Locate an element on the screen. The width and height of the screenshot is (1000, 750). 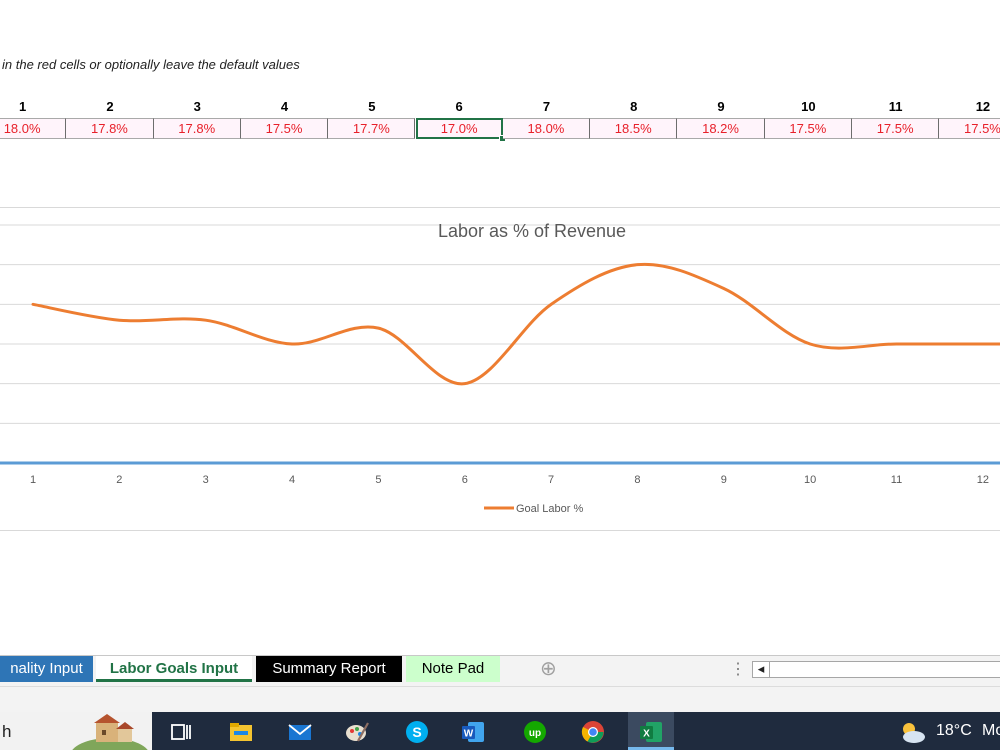
chart-x-tick-label: 4 is located at coordinates (292, 480).